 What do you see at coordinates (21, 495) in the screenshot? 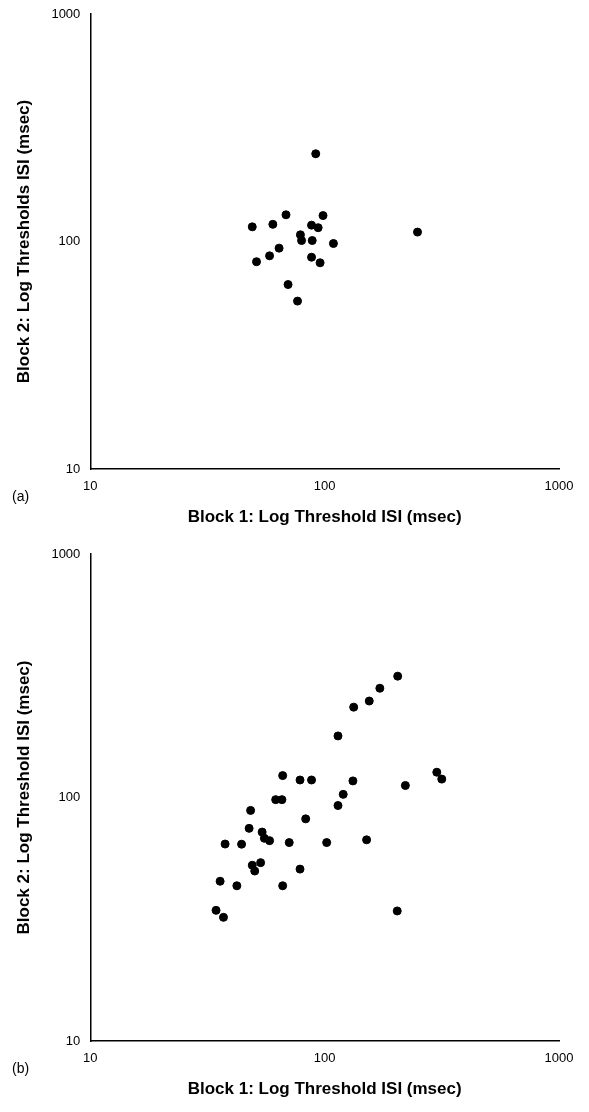
I see `text: (a)` at bounding box center [21, 495].